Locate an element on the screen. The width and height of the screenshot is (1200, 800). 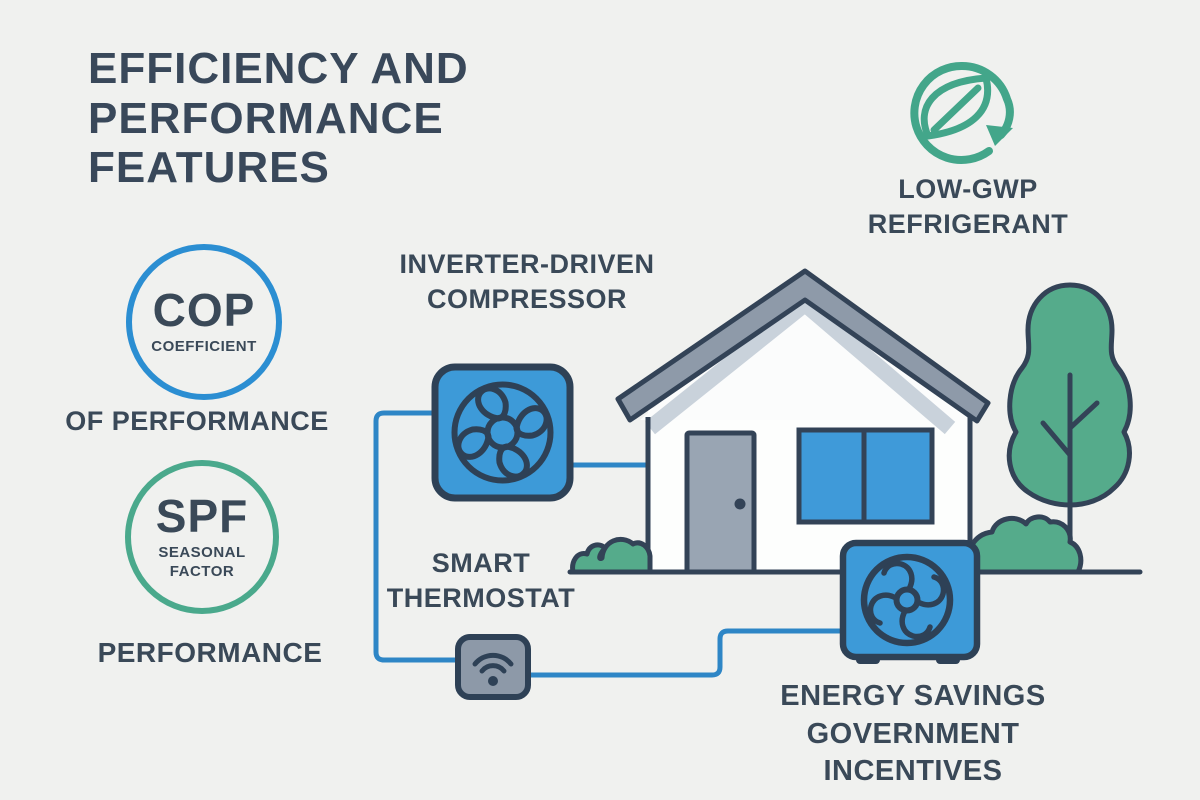
spf-badge: SPF SEASONAL FACTOR is located at coordinates (202, 537).